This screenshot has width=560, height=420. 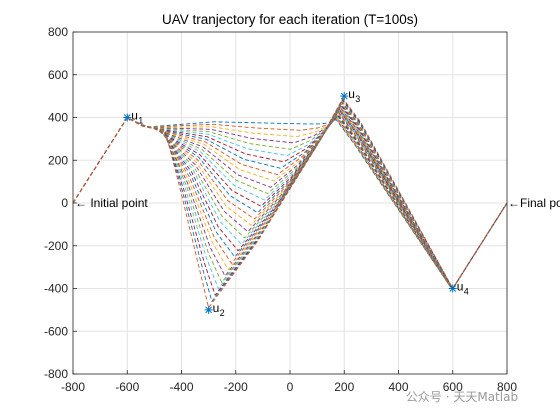 I want to click on x-tick-label: 600, so click(x=453, y=387).